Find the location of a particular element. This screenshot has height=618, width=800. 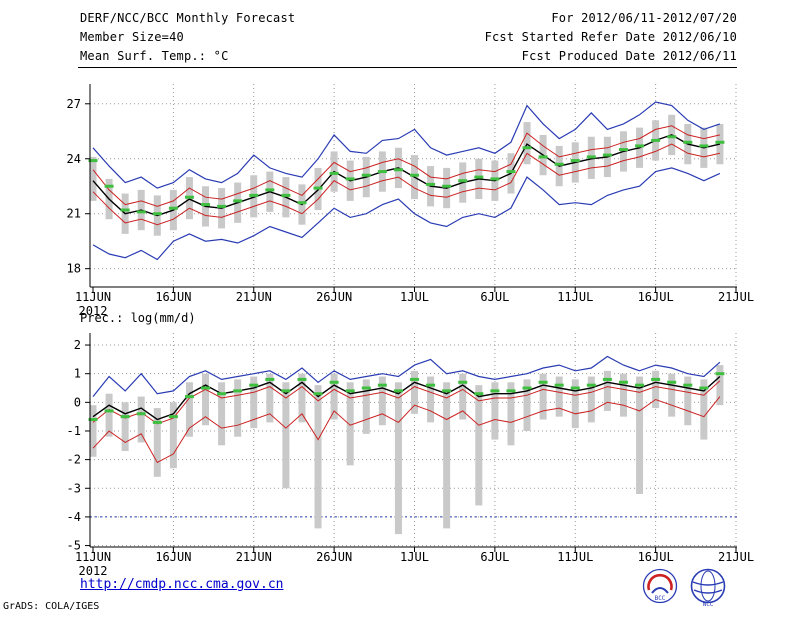

y-tick-label: 2 is located at coordinates (77, 345).